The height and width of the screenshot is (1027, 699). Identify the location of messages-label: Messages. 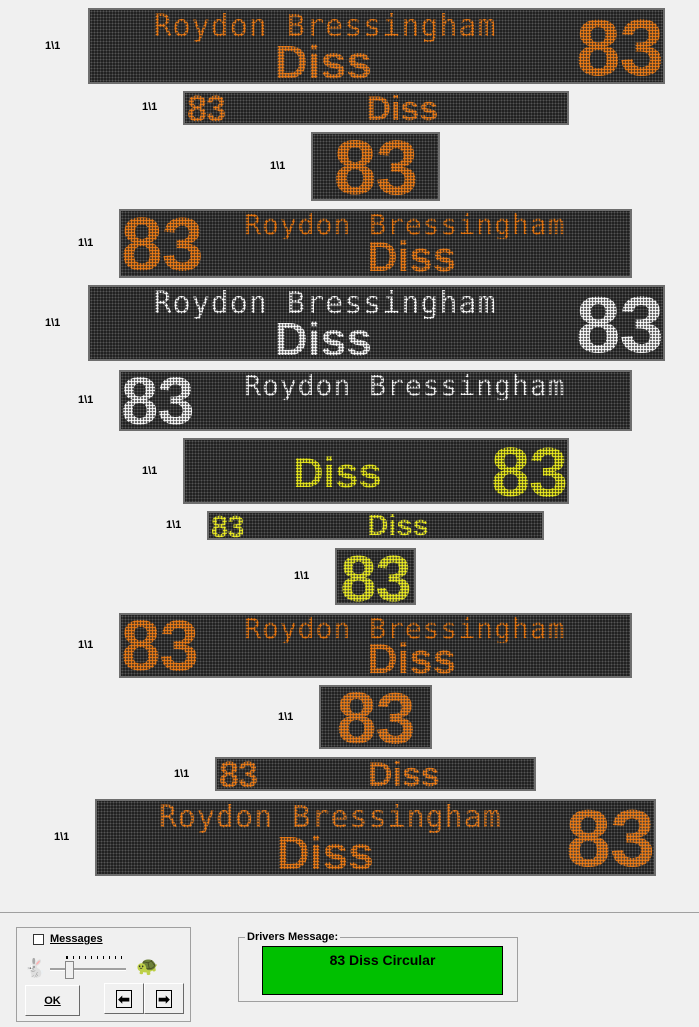
(76, 939).